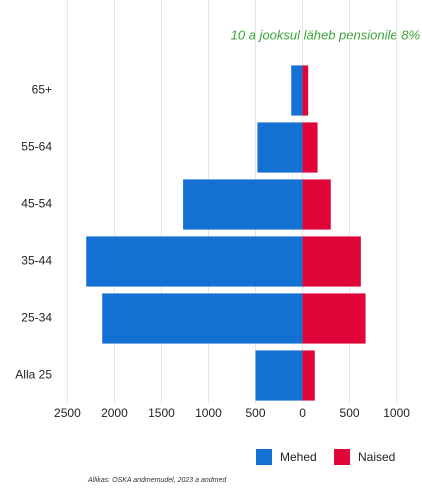  Describe the element at coordinates (33, 375) in the screenshot. I see `y-tick-label: Alla 25` at that location.